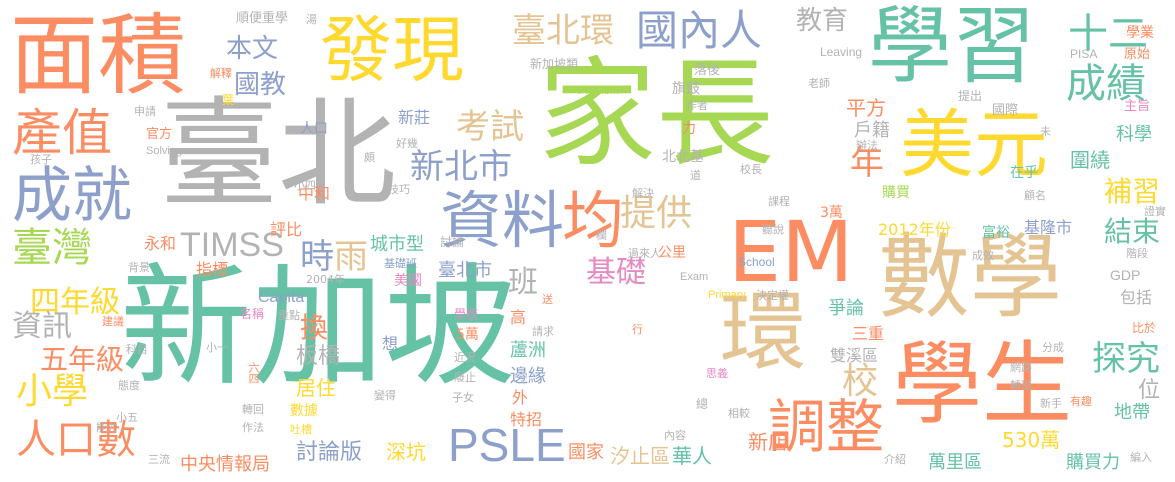  Describe the element at coordinates (872, 130) in the screenshot. I see `word-household: 戶籍` at that location.